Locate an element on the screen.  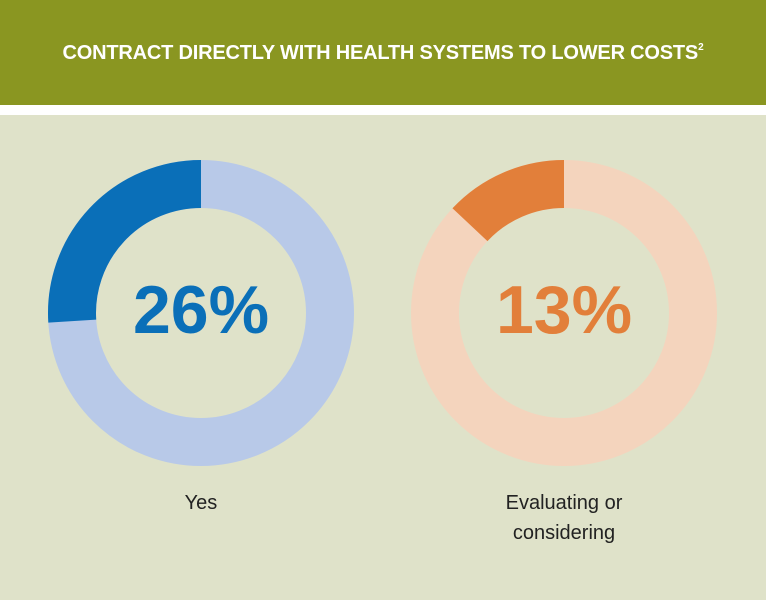
category-label: Yes is located at coordinates (201, 503).